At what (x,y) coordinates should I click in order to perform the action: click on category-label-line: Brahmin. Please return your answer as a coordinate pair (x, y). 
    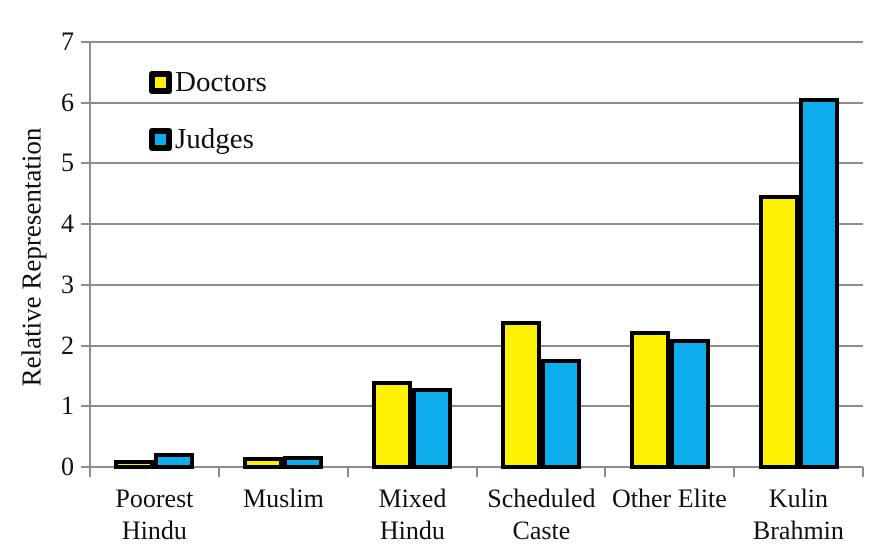
    Looking at the image, I should click on (798, 530).